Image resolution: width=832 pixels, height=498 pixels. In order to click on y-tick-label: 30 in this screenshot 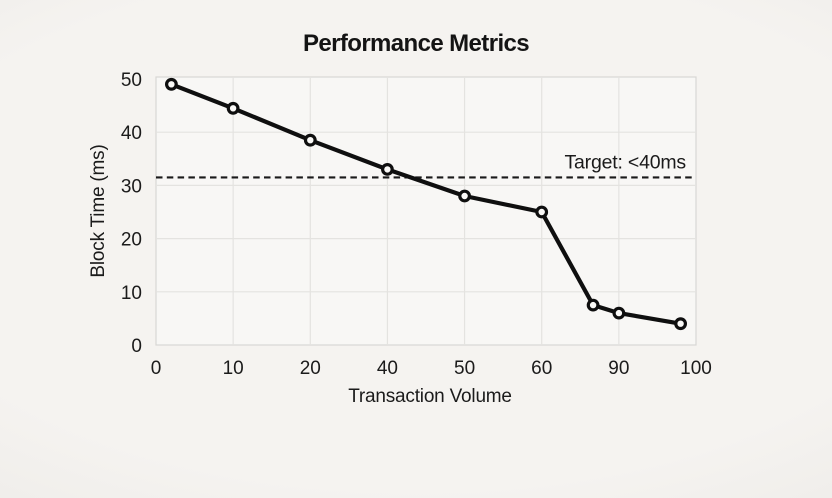, I will do `click(131, 186)`.